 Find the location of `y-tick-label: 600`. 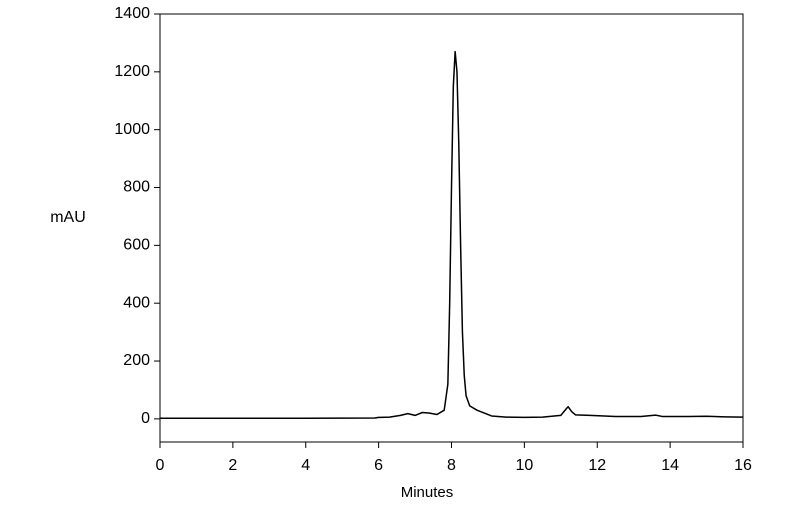

y-tick-label: 600 is located at coordinates (136, 245).